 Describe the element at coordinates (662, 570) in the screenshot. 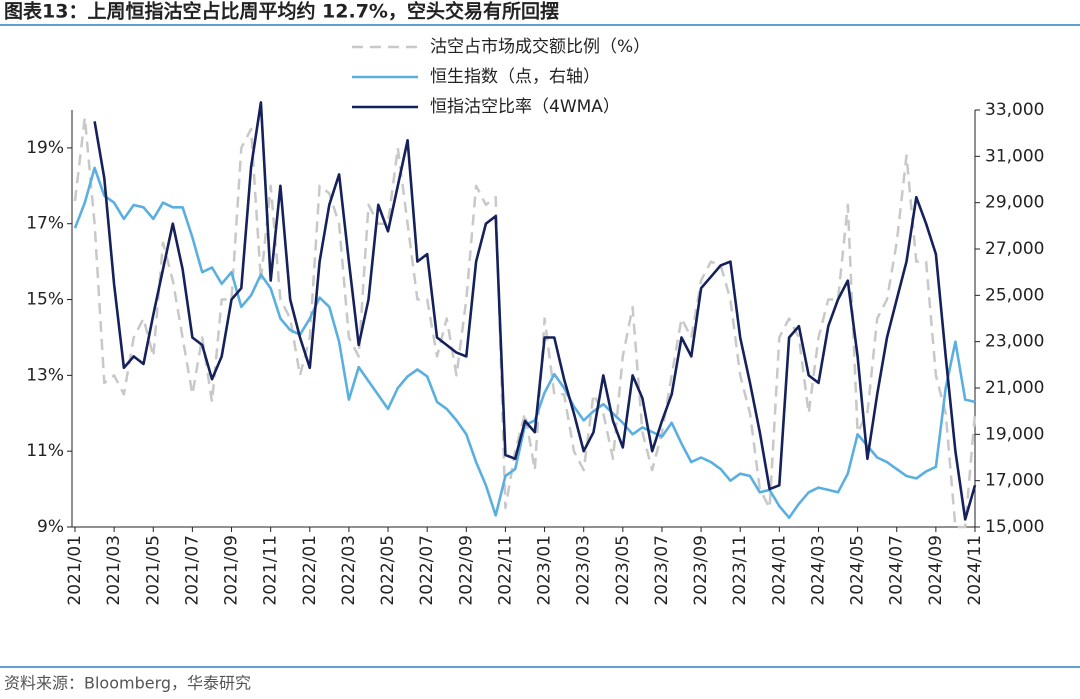

I see `x-tick-label: 2023/07` at that location.